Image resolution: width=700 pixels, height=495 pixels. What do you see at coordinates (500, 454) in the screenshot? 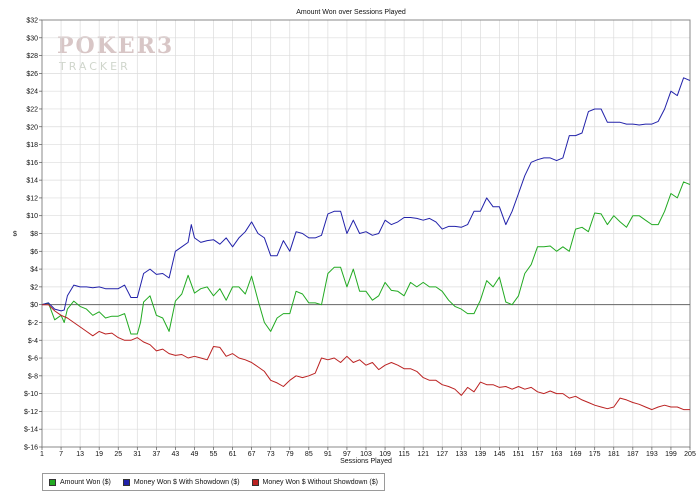
I see `x-tick-label: 145` at bounding box center [500, 454].